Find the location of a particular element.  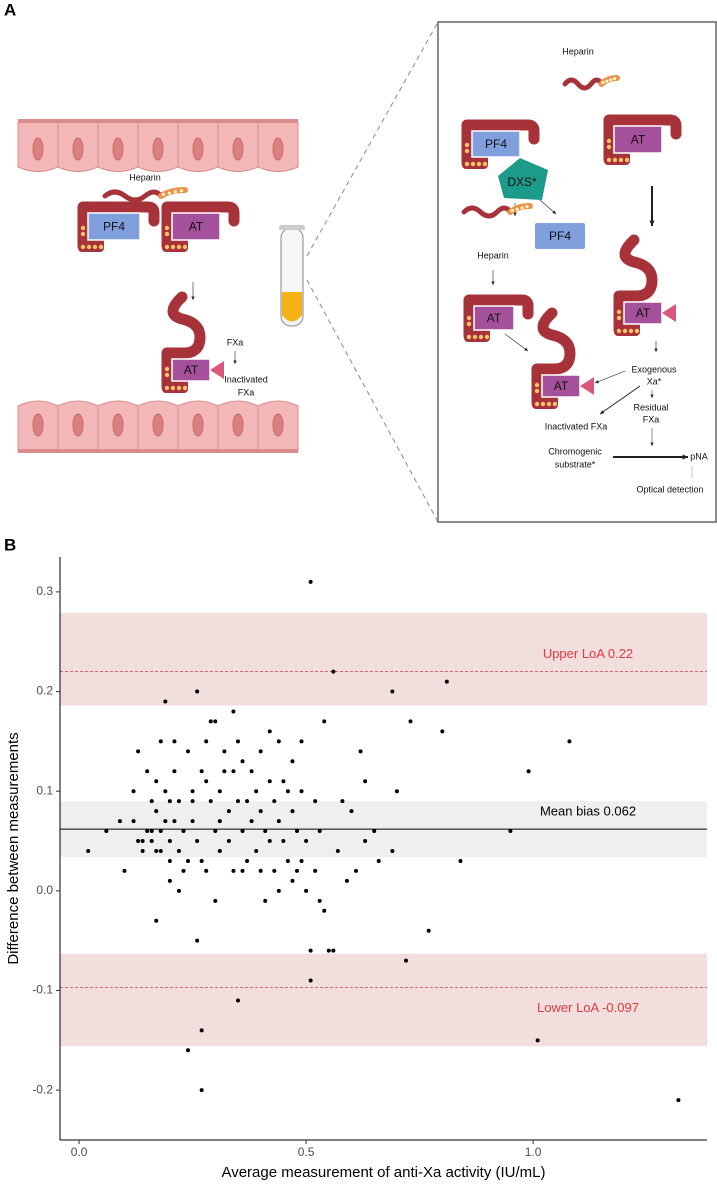

label: substrate* is located at coordinates (575, 464).